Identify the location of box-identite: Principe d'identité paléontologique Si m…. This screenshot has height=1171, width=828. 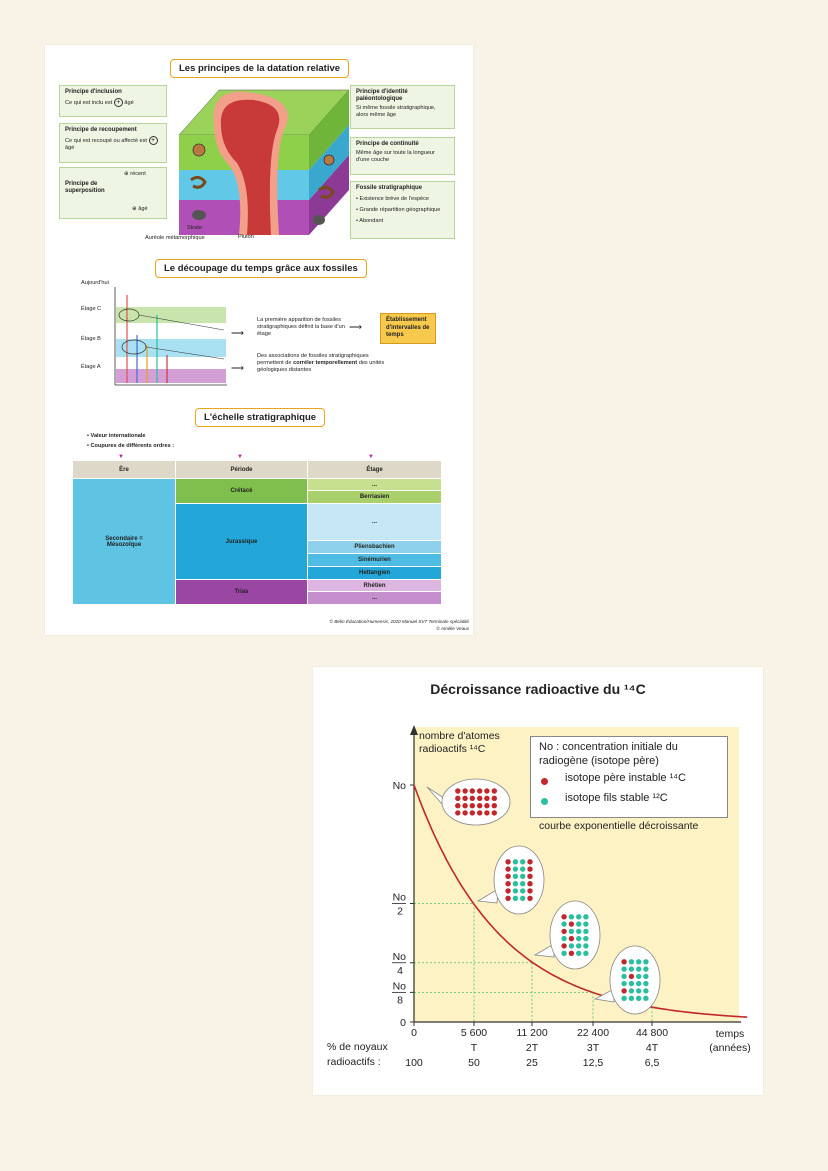
(402, 107).